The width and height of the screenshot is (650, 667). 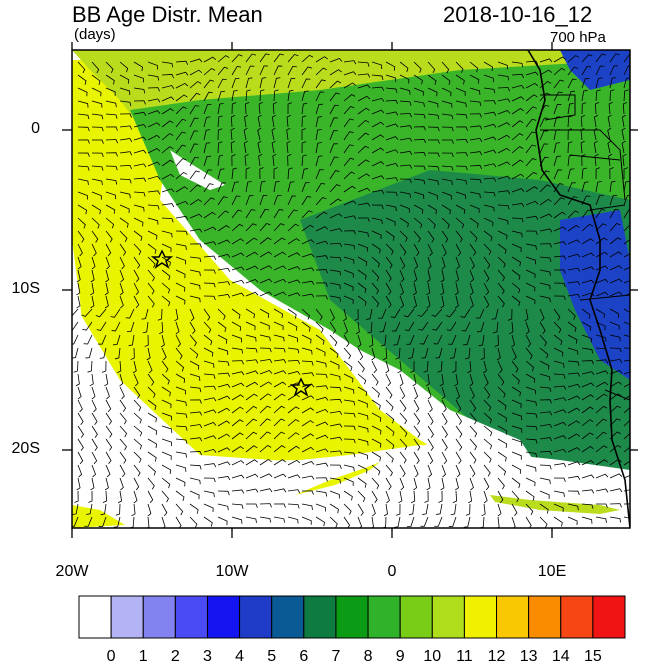 I want to click on colorbar-swatch, so click(x=416, y=617).